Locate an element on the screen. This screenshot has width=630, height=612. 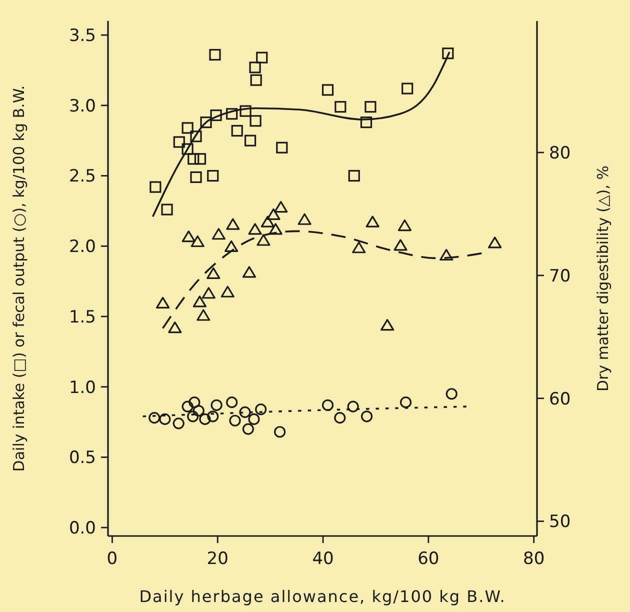
x-tick-label: 0 is located at coordinates (112, 559).